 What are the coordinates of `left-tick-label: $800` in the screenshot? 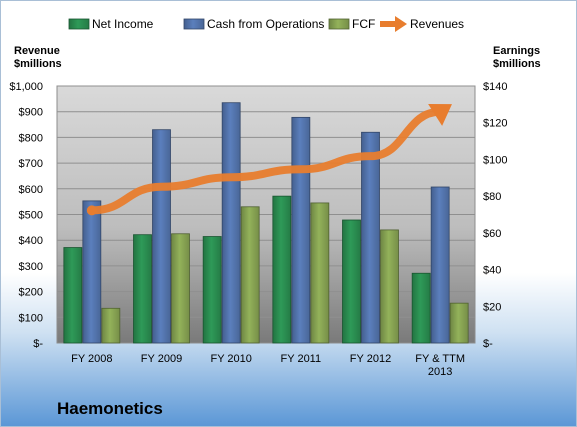 It's located at (31, 138).